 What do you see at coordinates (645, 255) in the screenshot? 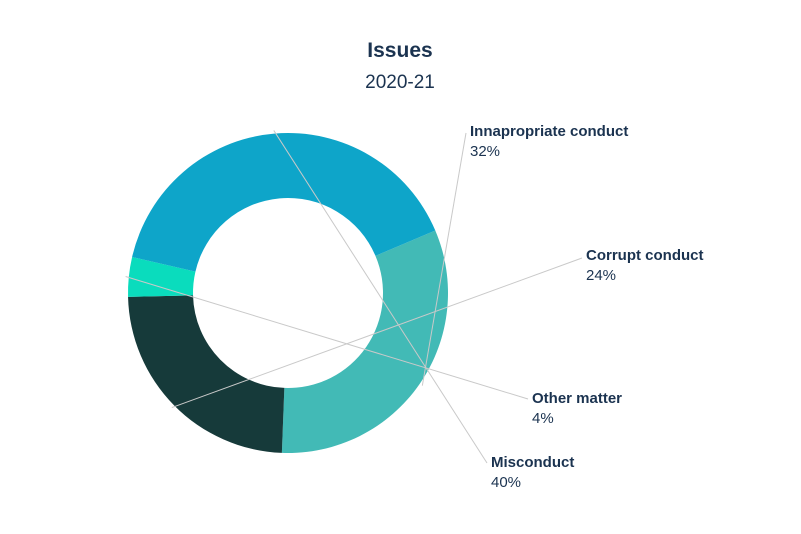
I see `slice-label: Corrupt conduct` at bounding box center [645, 255].